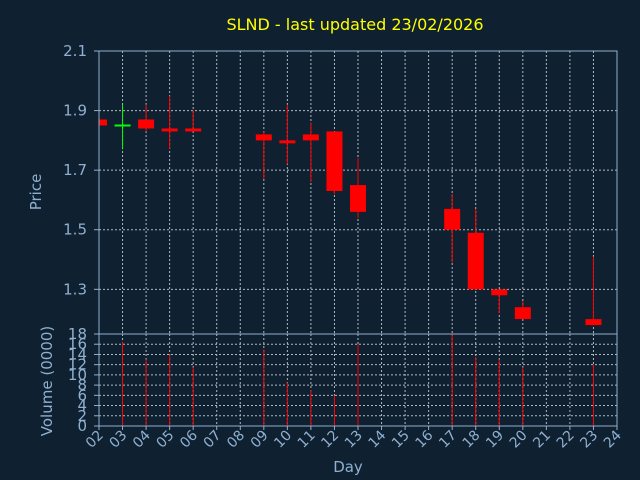 This screenshot has width=640, height=480. What do you see at coordinates (358, 380) in the screenshot?
I see `volume-bars` at bounding box center [358, 380].